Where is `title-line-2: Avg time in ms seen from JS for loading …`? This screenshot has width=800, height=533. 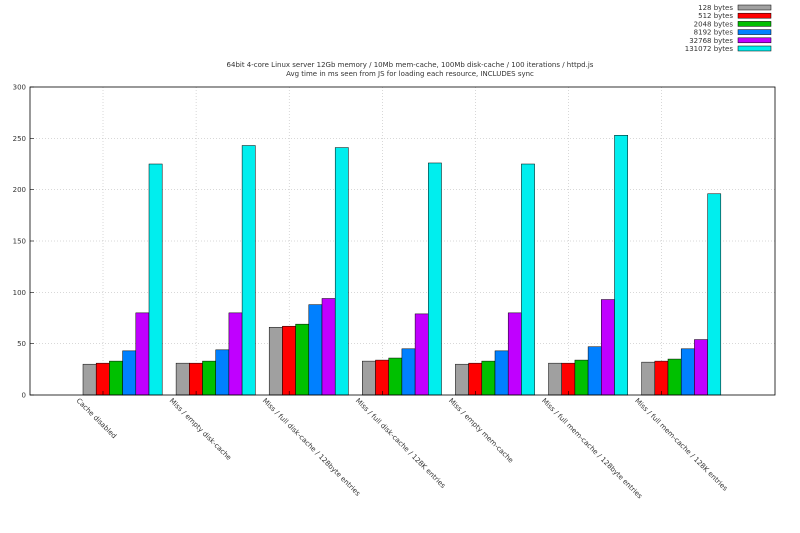
title-line-2: Avg time in ms seen from JS for loading … is located at coordinates (410, 74).